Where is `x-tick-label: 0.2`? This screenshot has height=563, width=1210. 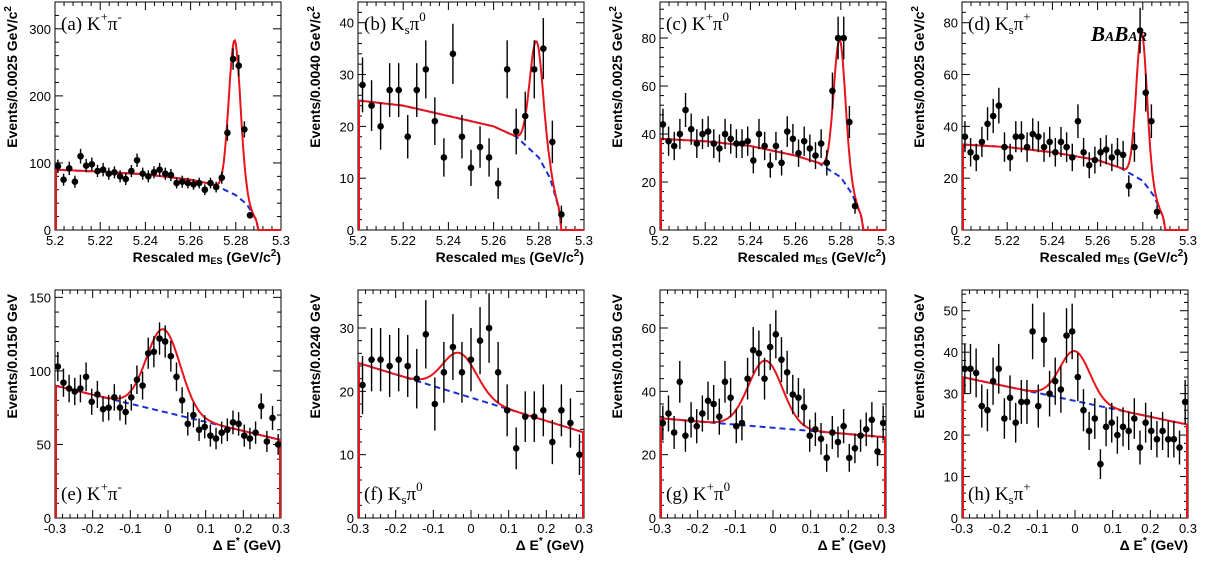
x-tick-label: 0.2 is located at coordinates (546, 528).